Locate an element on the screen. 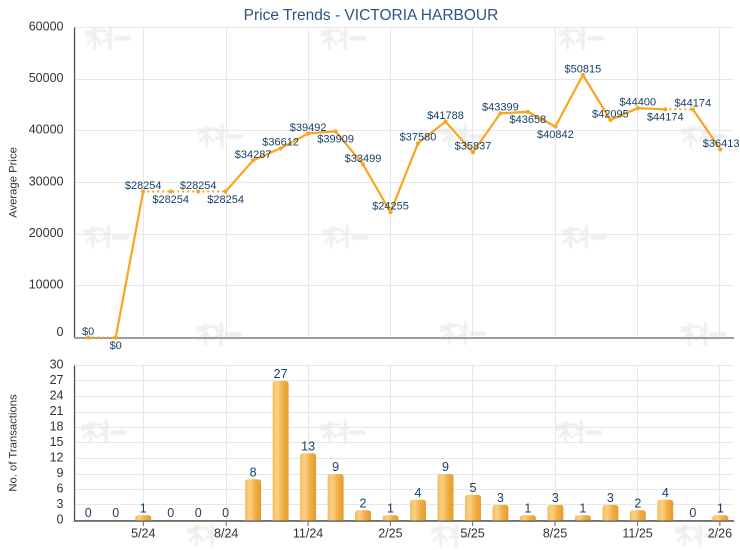 The height and width of the screenshot is (550, 740). svg-text: Average Price is located at coordinates (14, 182).